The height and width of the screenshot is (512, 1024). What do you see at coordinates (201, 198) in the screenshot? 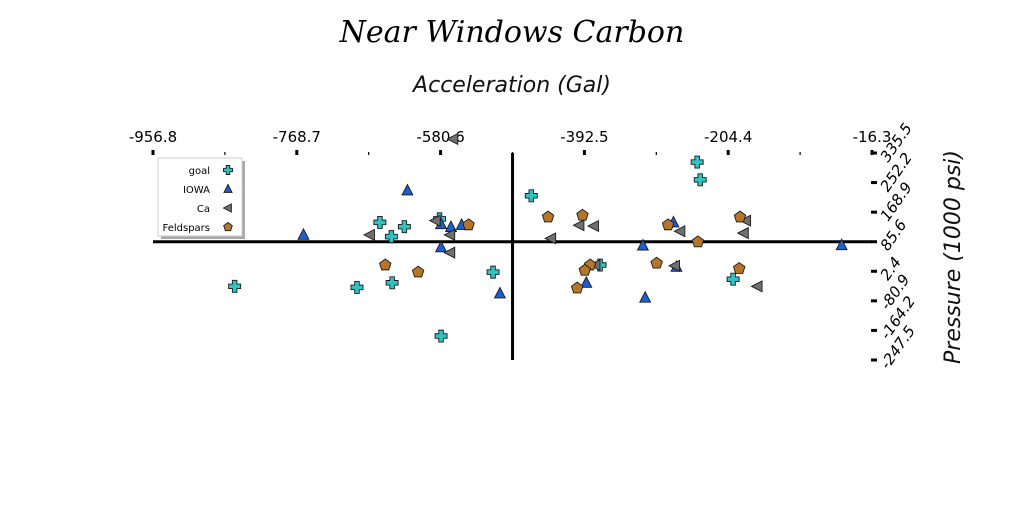
I see `legend: goal IOWA Ca Feldspars` at bounding box center [201, 198].